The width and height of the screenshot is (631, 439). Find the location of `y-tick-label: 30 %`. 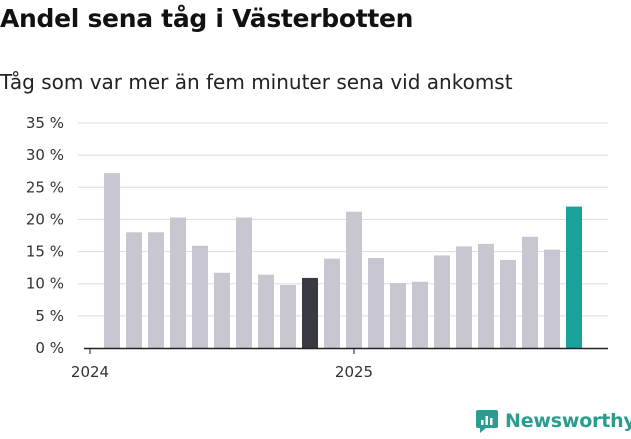

y-tick-label: 30 % is located at coordinates (45, 155).